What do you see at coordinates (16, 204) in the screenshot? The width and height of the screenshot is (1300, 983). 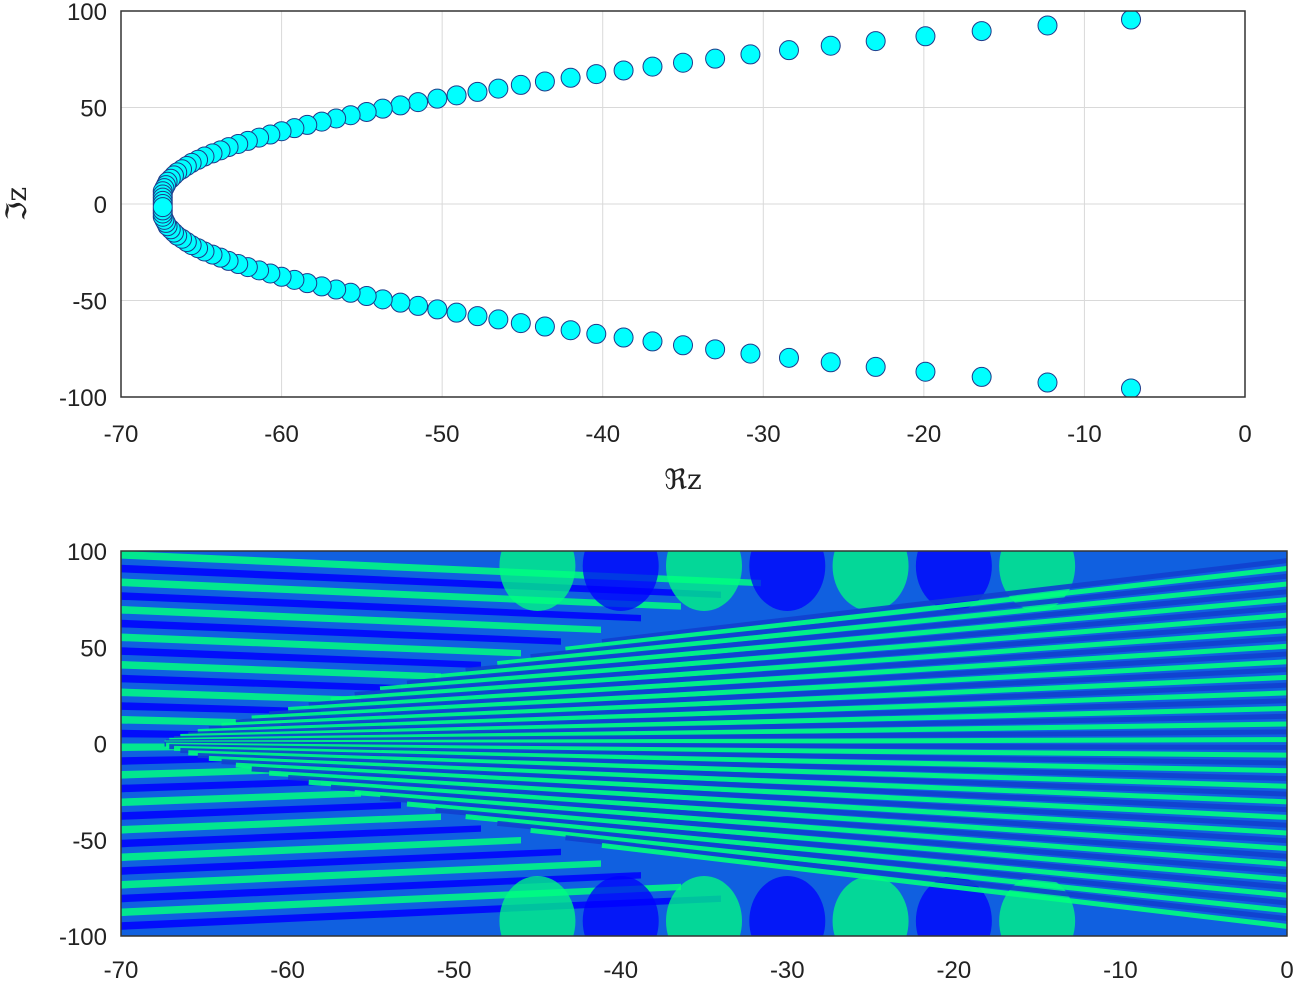 I see `top-y-axis-label: ℑz` at bounding box center [16, 204].